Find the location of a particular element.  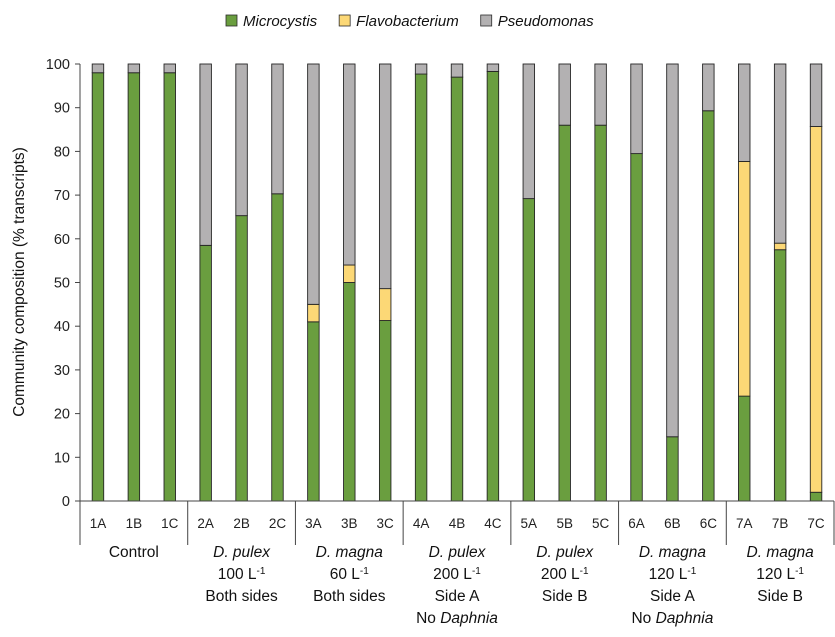

group-label-3-line-3: Both sides is located at coordinates (349, 596).